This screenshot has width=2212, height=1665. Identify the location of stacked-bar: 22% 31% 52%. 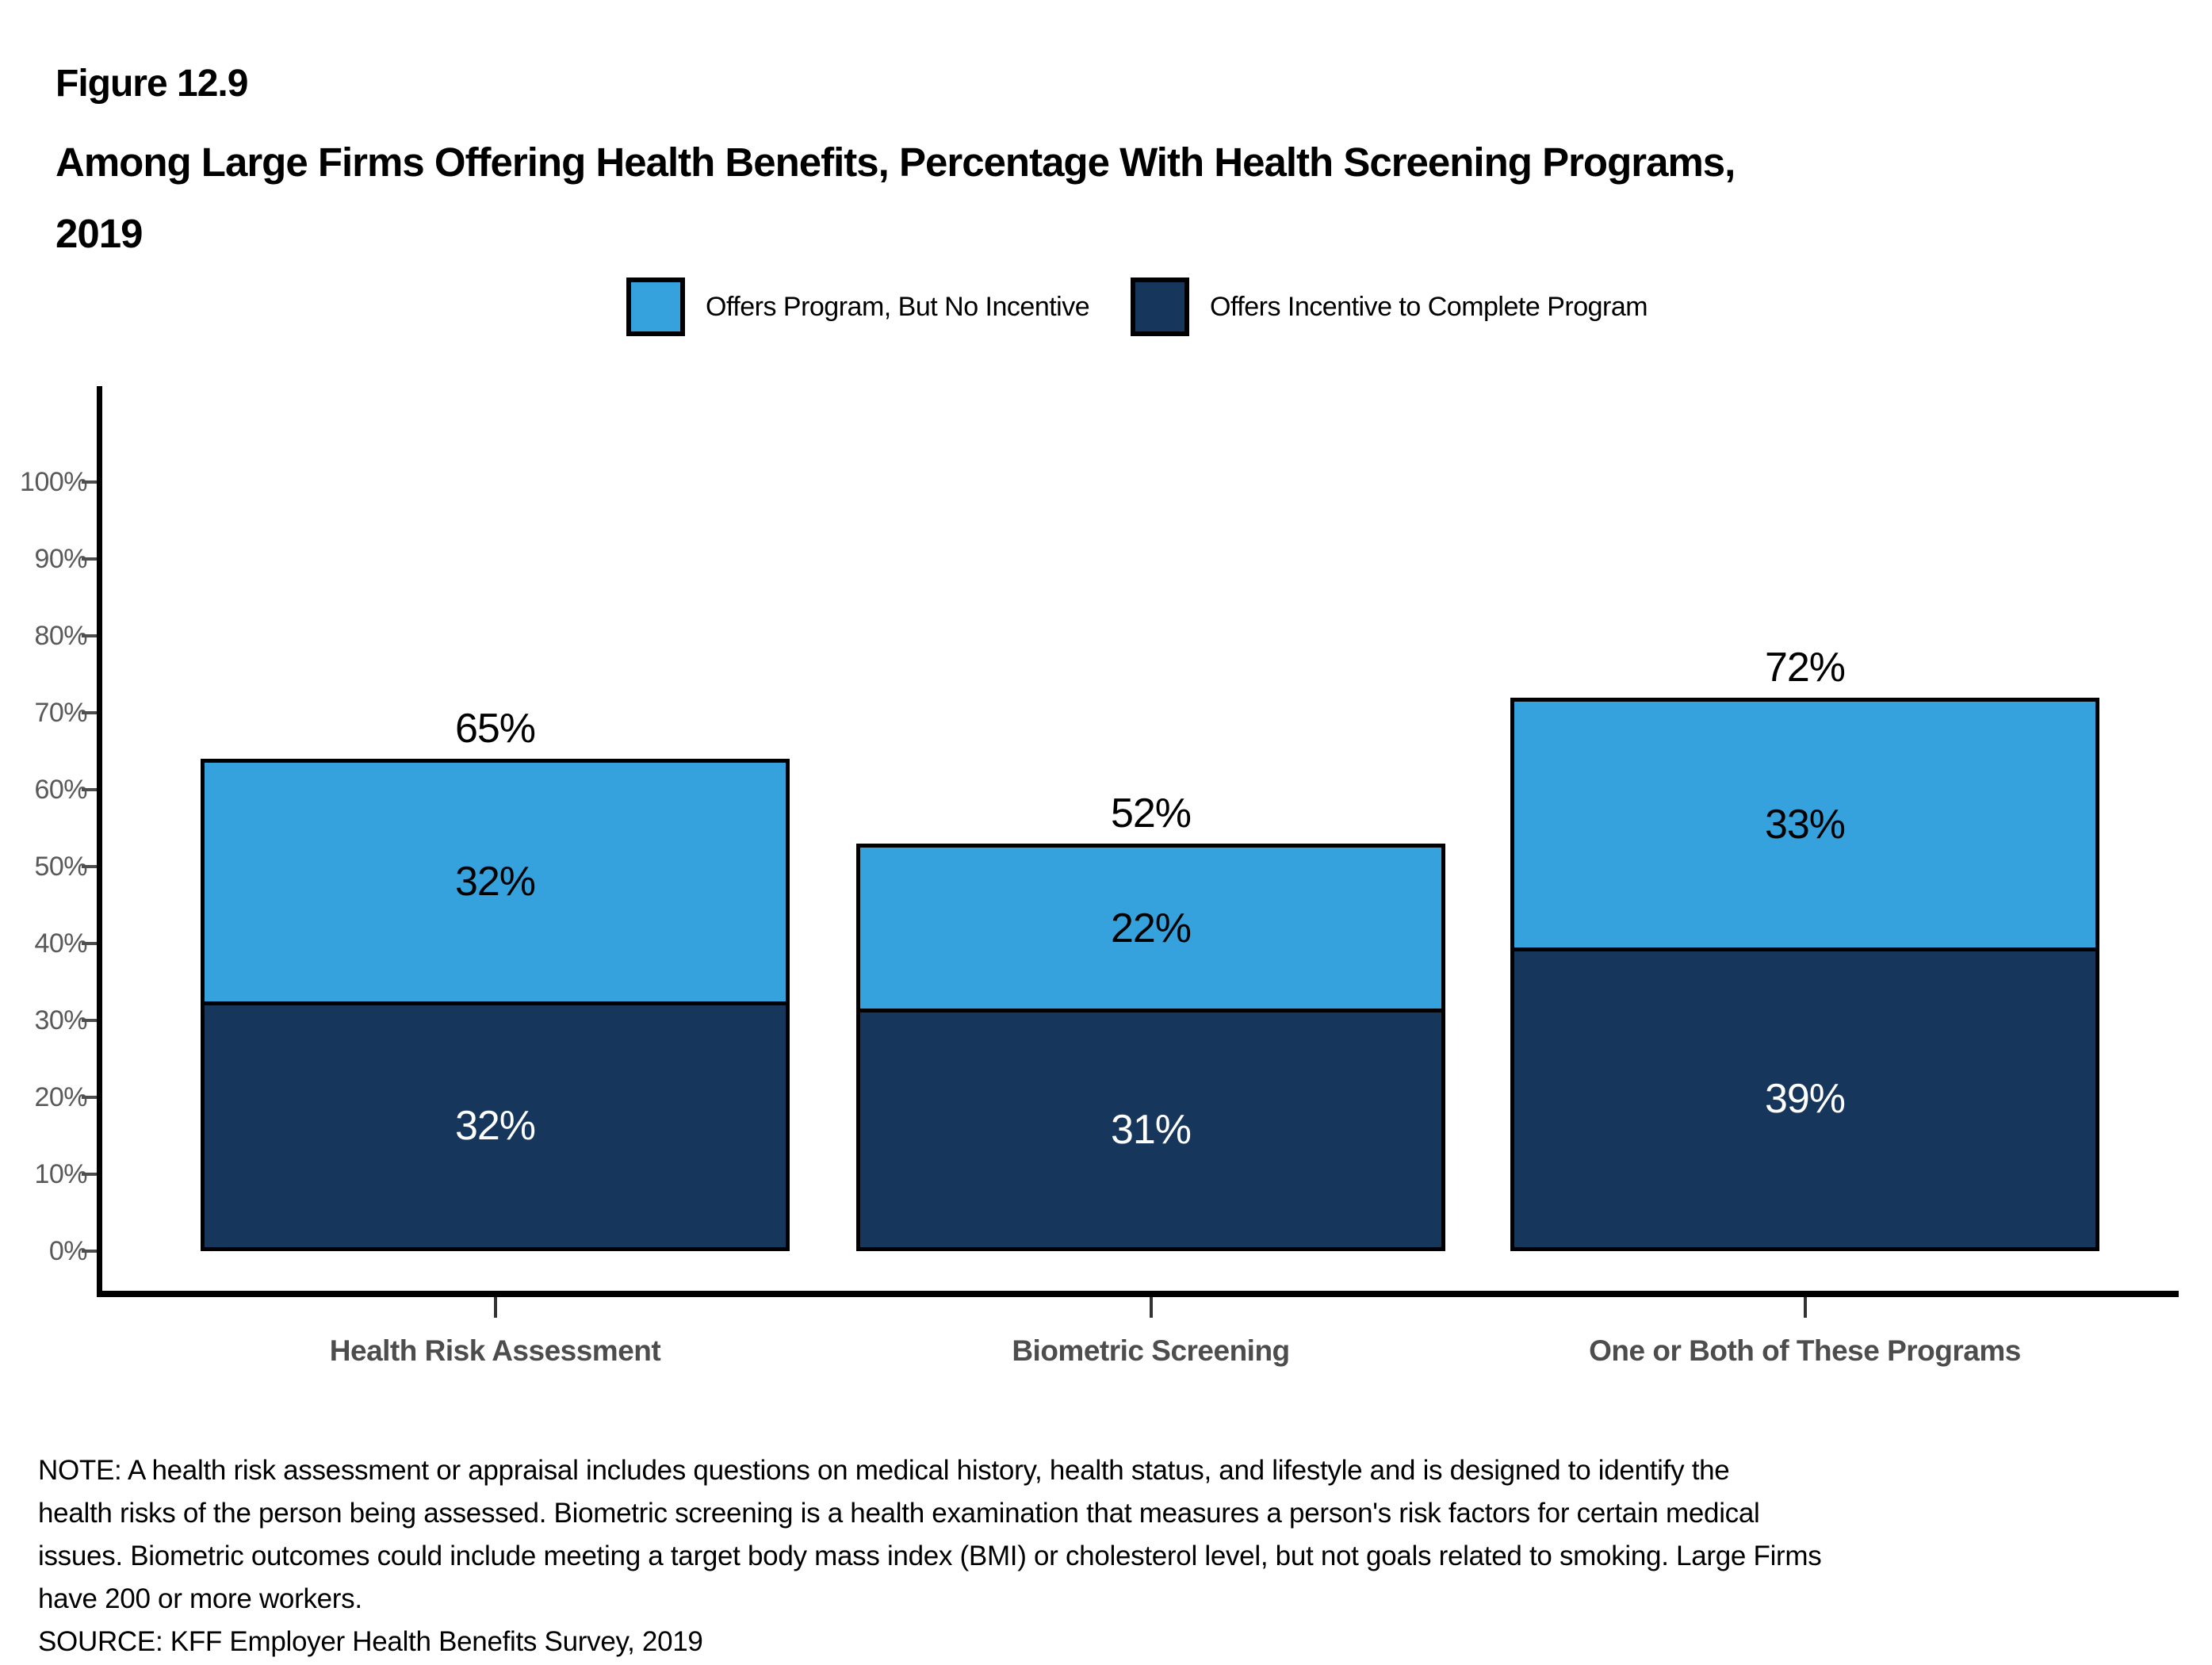
(1150, 1020).